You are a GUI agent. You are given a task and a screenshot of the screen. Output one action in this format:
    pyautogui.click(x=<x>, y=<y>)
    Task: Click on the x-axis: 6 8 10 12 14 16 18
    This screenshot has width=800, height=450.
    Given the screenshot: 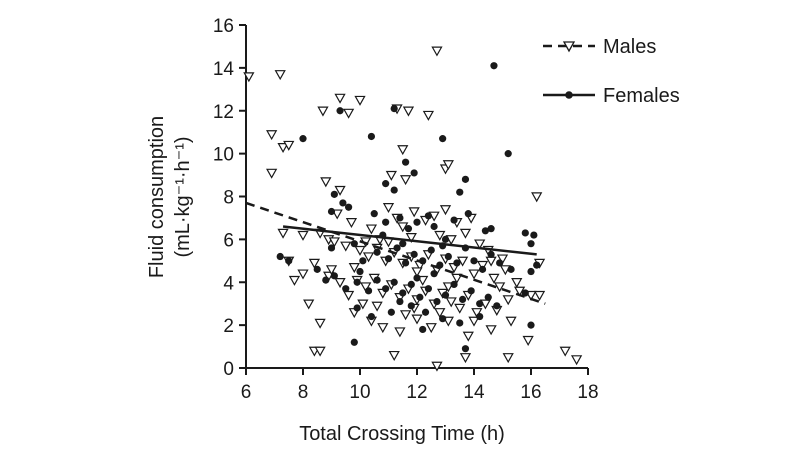 What is the action you would take?
    pyautogui.click(x=420, y=385)
    